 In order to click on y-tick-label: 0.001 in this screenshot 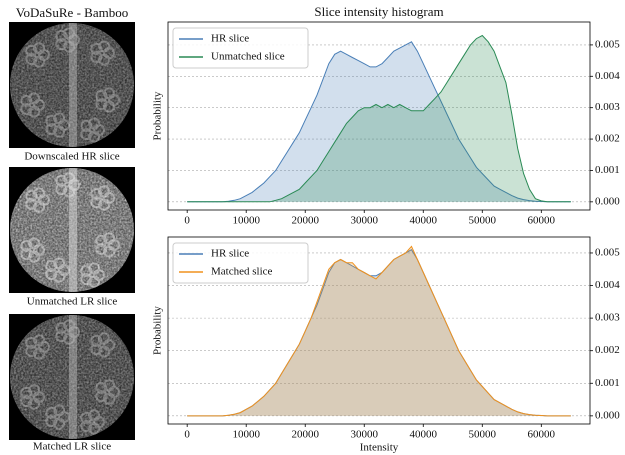, I will do `click(607, 383)`.